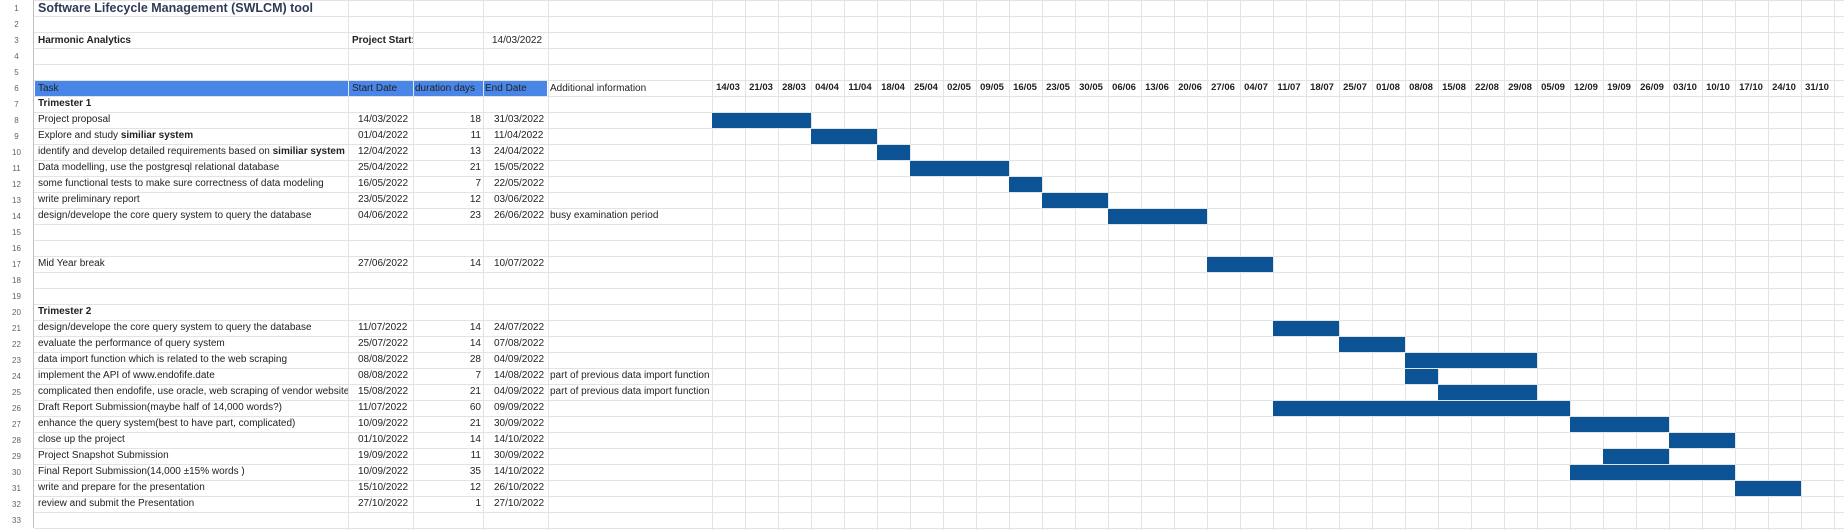  I want to click on info-cell: busy examination period, so click(604, 215).